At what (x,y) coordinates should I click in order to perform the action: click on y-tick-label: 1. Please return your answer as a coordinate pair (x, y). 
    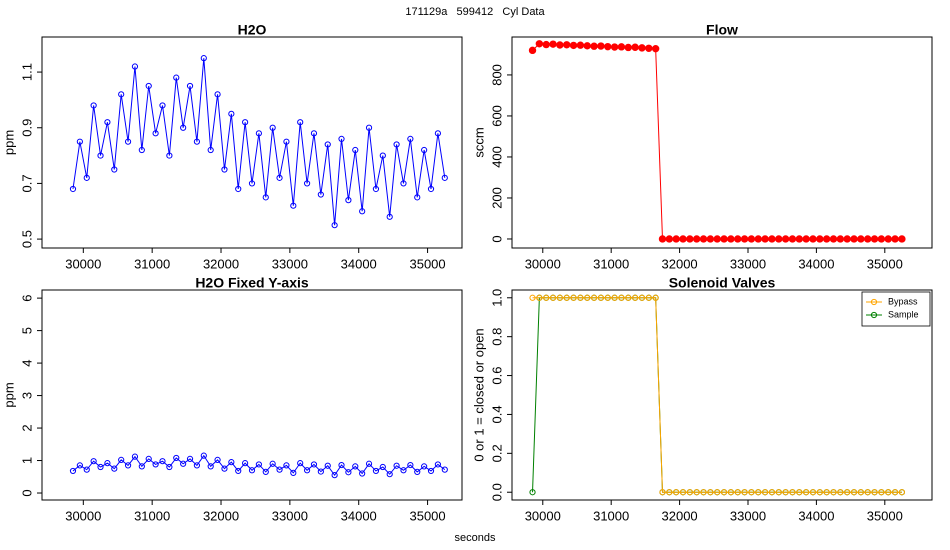
    Looking at the image, I should click on (26, 460).